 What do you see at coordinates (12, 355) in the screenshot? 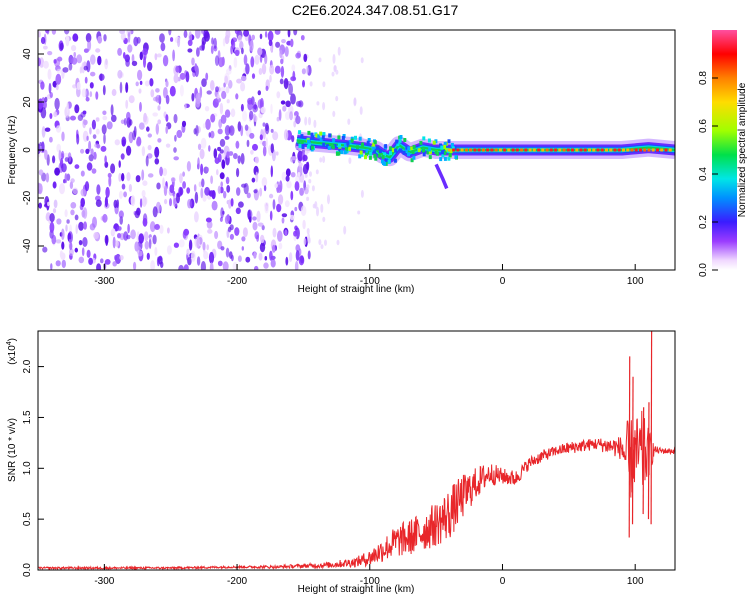
I see `snr-y-multiplier-prefix: (x10` at bounding box center [12, 355].